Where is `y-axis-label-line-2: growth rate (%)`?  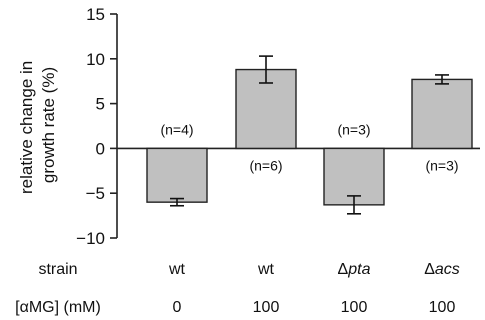 y-axis-label-line-2: growth rate (%) is located at coordinates (48, 125).